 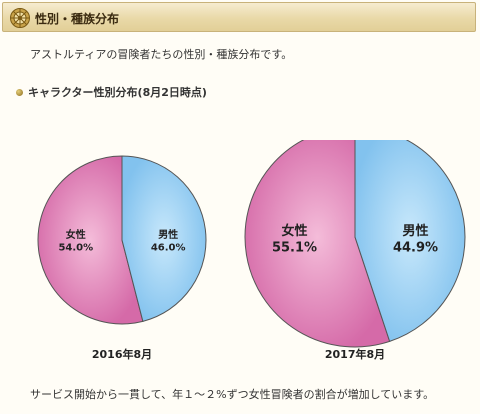 What do you see at coordinates (415, 247) in the screenshot?
I see `slice-value-male: 44.9%` at bounding box center [415, 247].